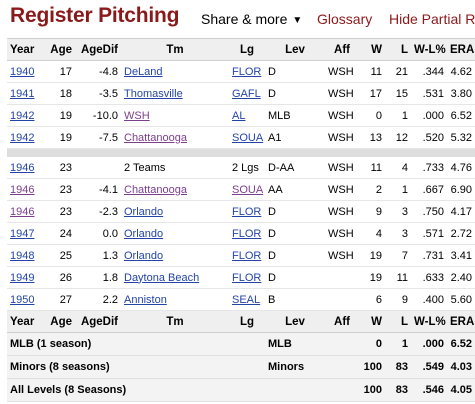 The image size is (475, 404). Describe the element at coordinates (398, 71) in the screenshot. I see `losses-cell: 21` at that location.